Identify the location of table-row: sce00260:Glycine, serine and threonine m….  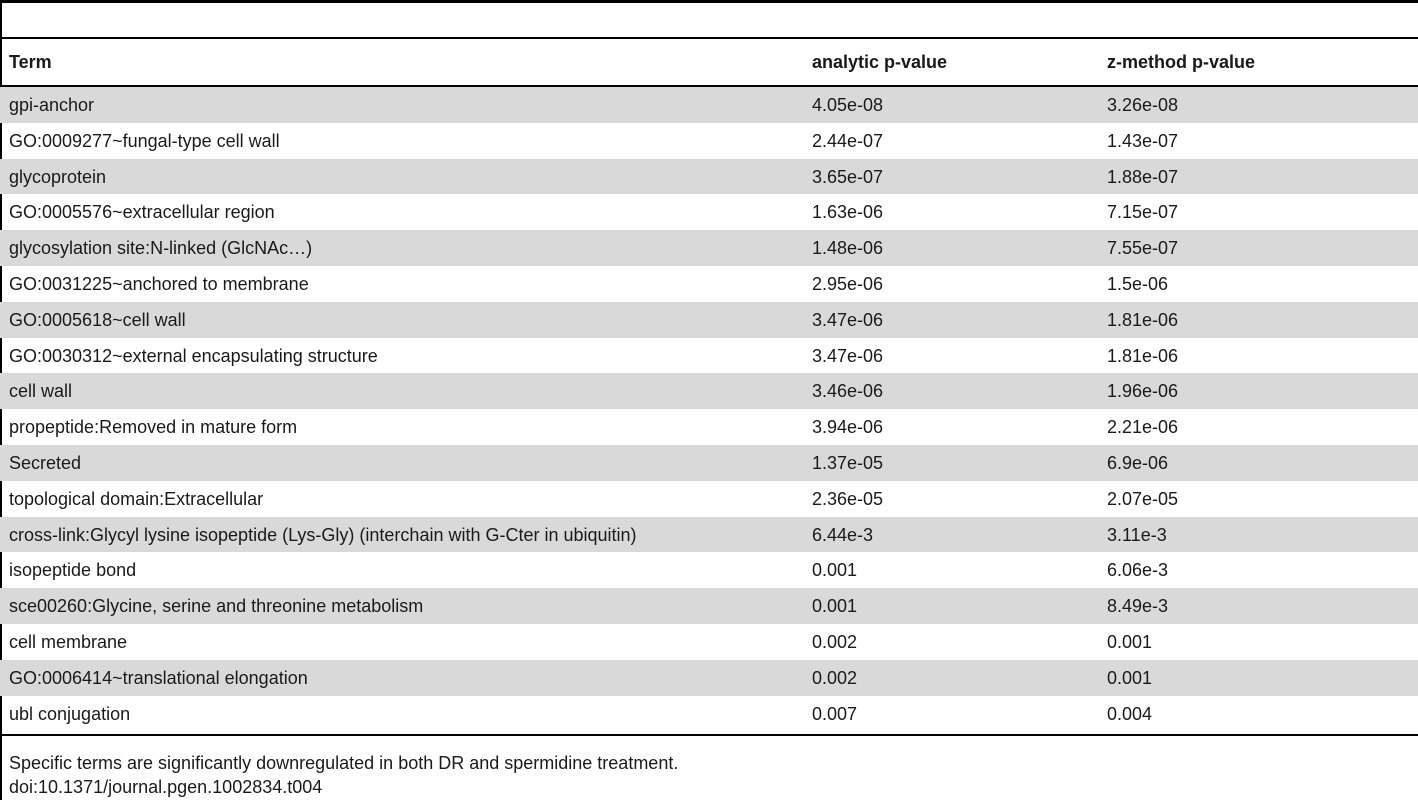
(709, 606).